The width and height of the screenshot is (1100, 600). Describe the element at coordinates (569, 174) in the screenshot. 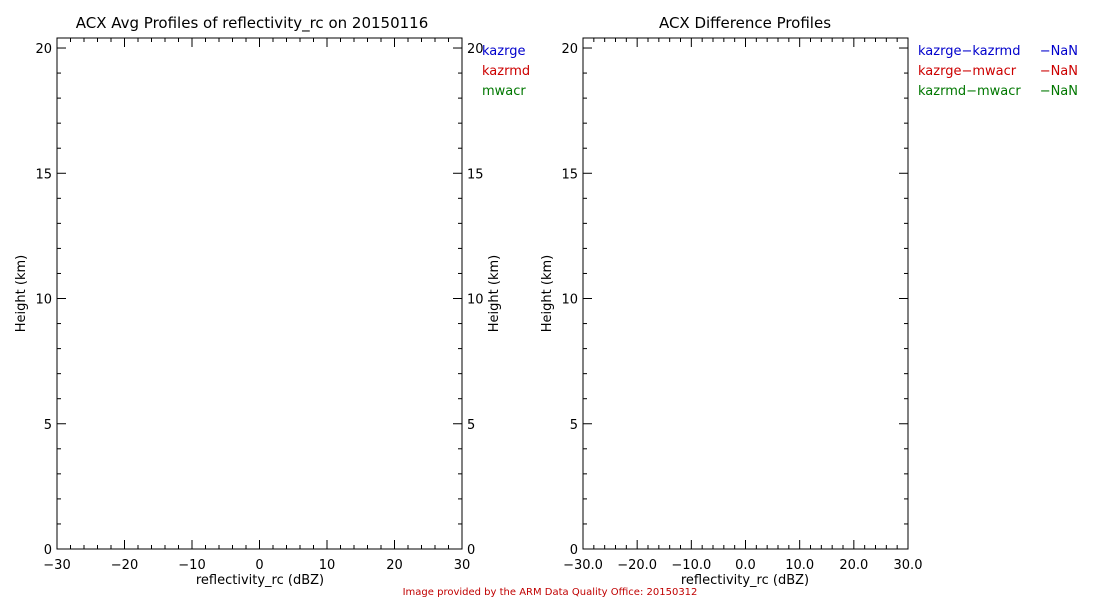

I see `panel2-y-tick-label: 15` at that location.